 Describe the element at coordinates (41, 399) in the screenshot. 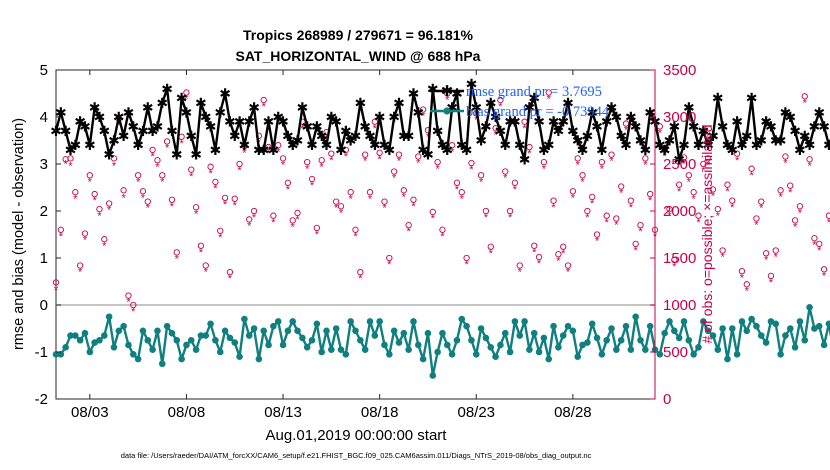

I see `y-left-tick-label: -2` at that location.